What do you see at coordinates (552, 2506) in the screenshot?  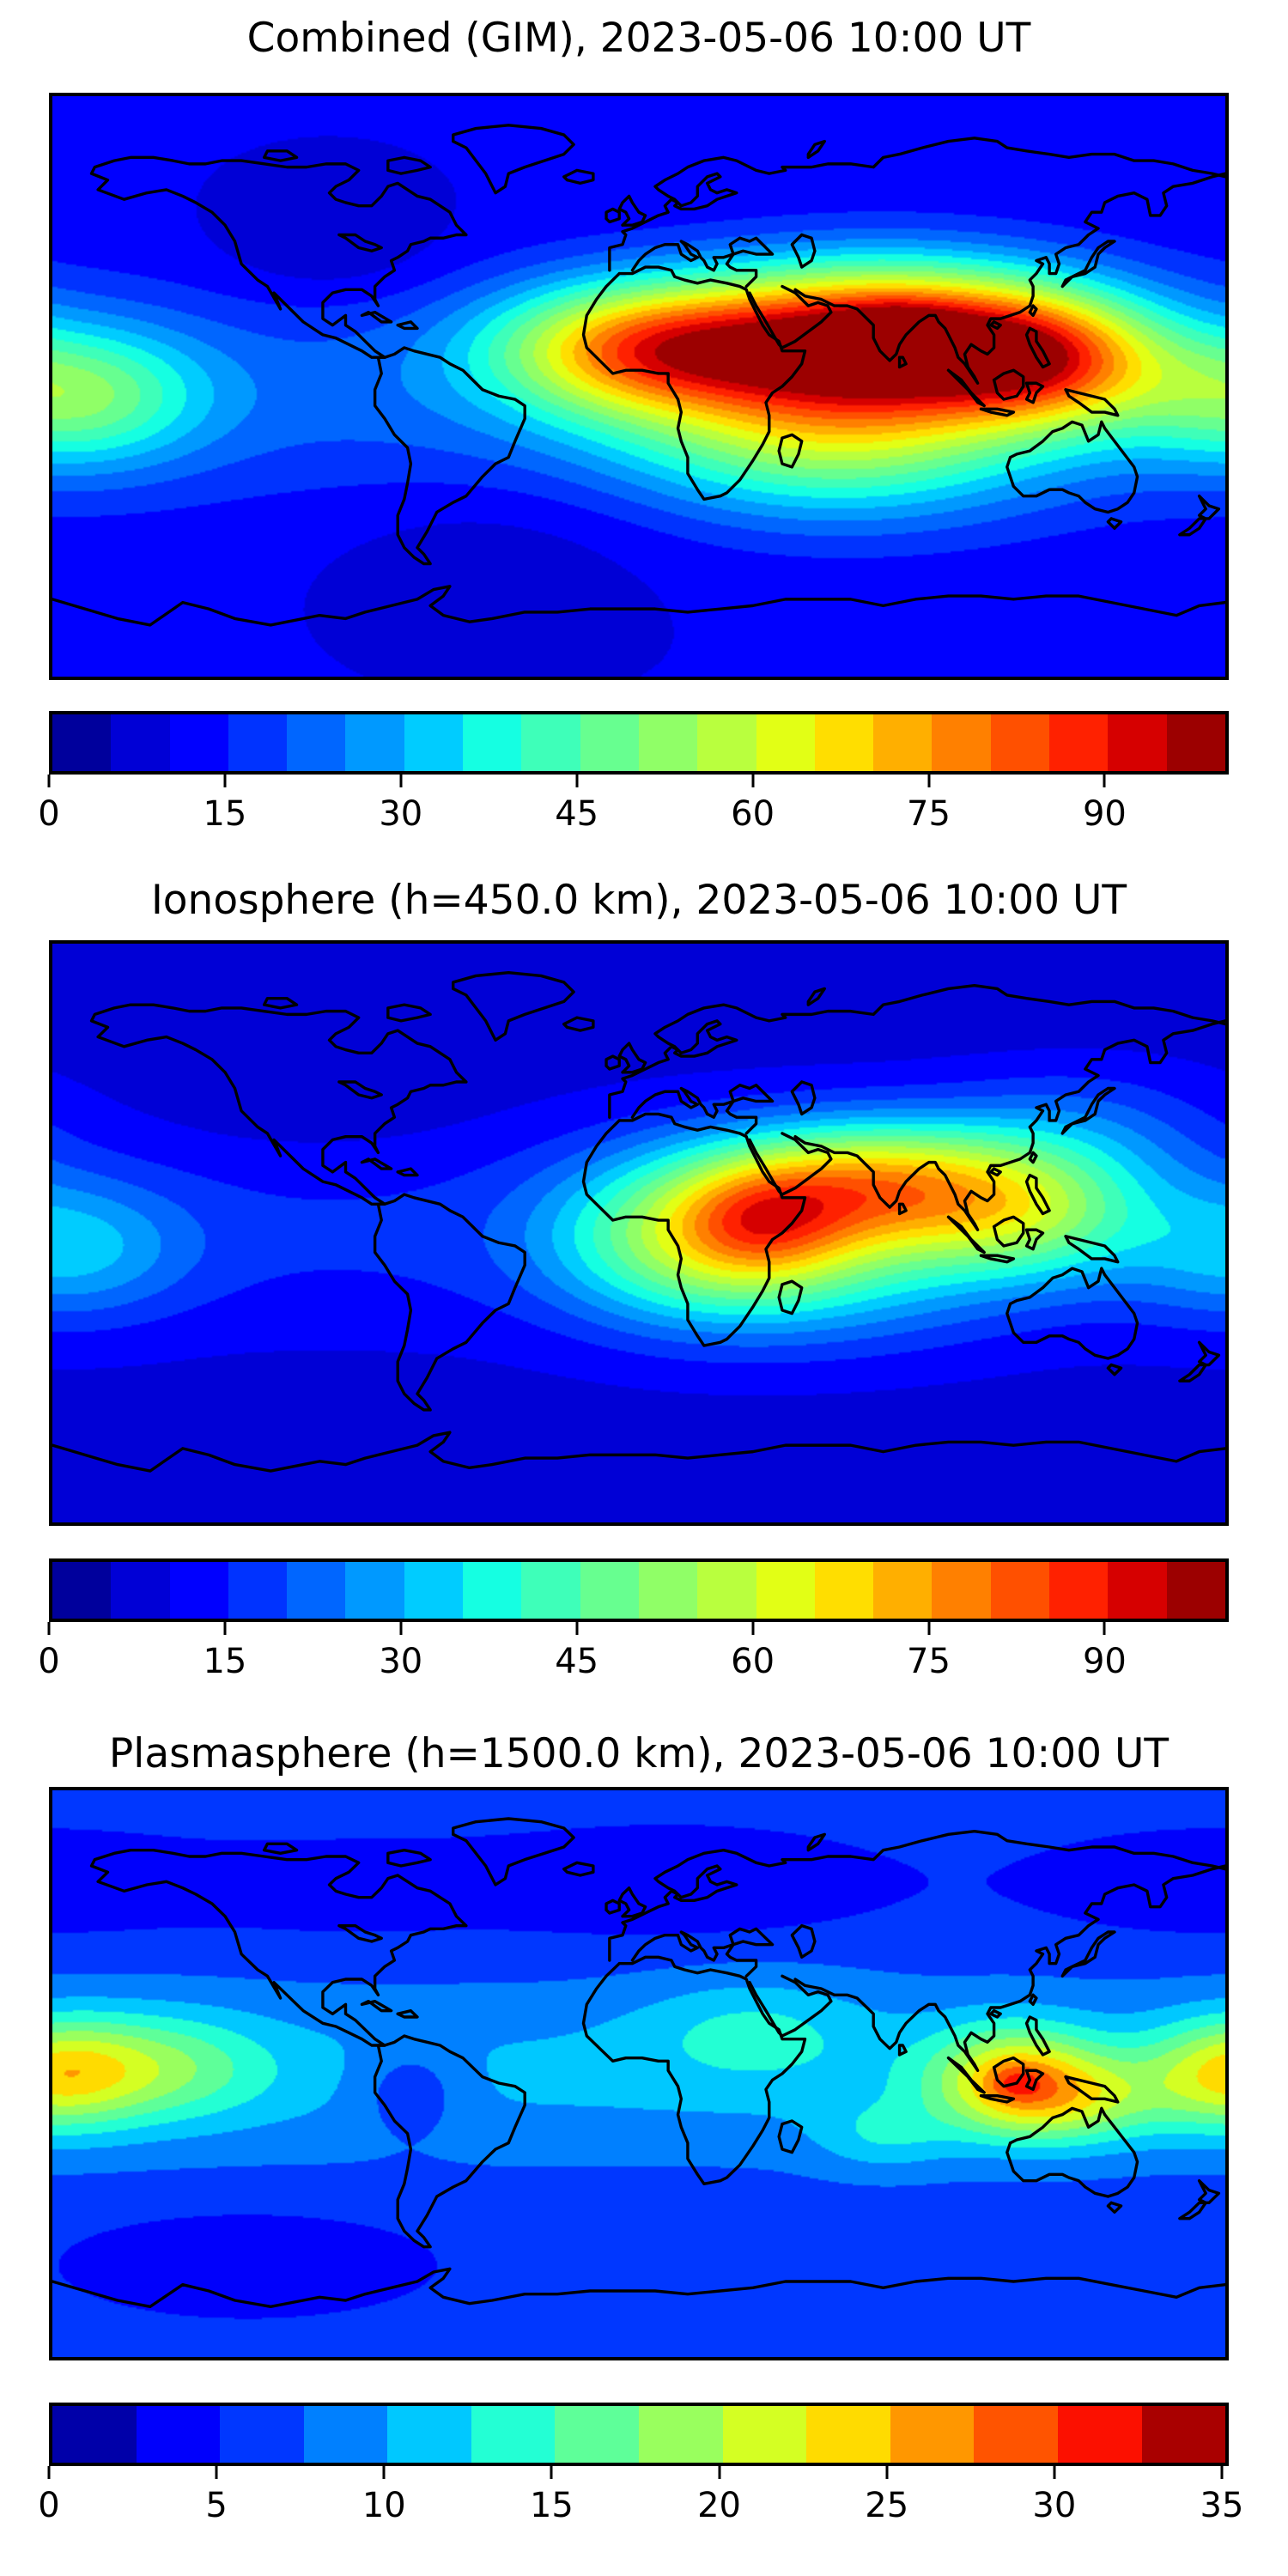 I see `colorbar-tick-label: 15` at bounding box center [552, 2506].